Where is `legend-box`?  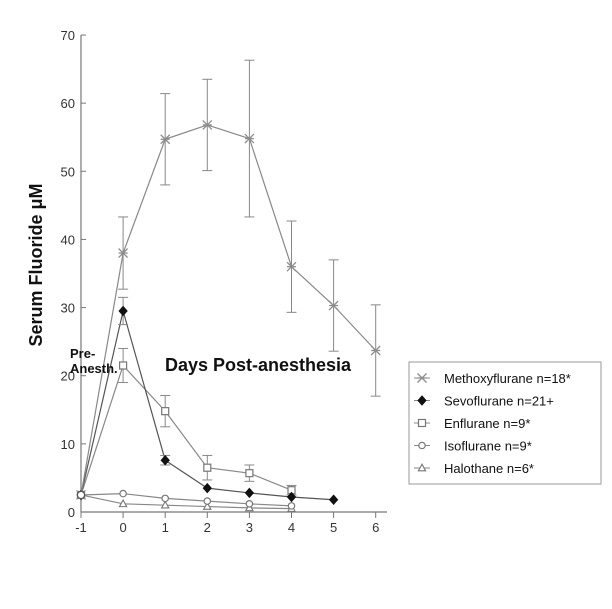 legend-box is located at coordinates (505, 423).